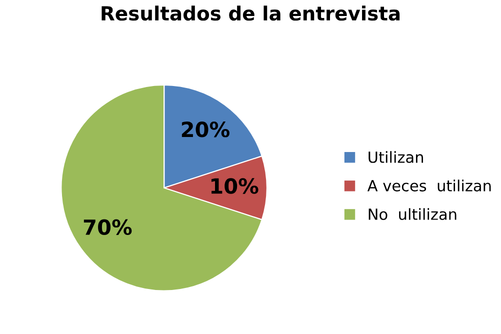 This screenshot has height=334, width=501. I want to click on data-label: 20%, so click(206, 130).